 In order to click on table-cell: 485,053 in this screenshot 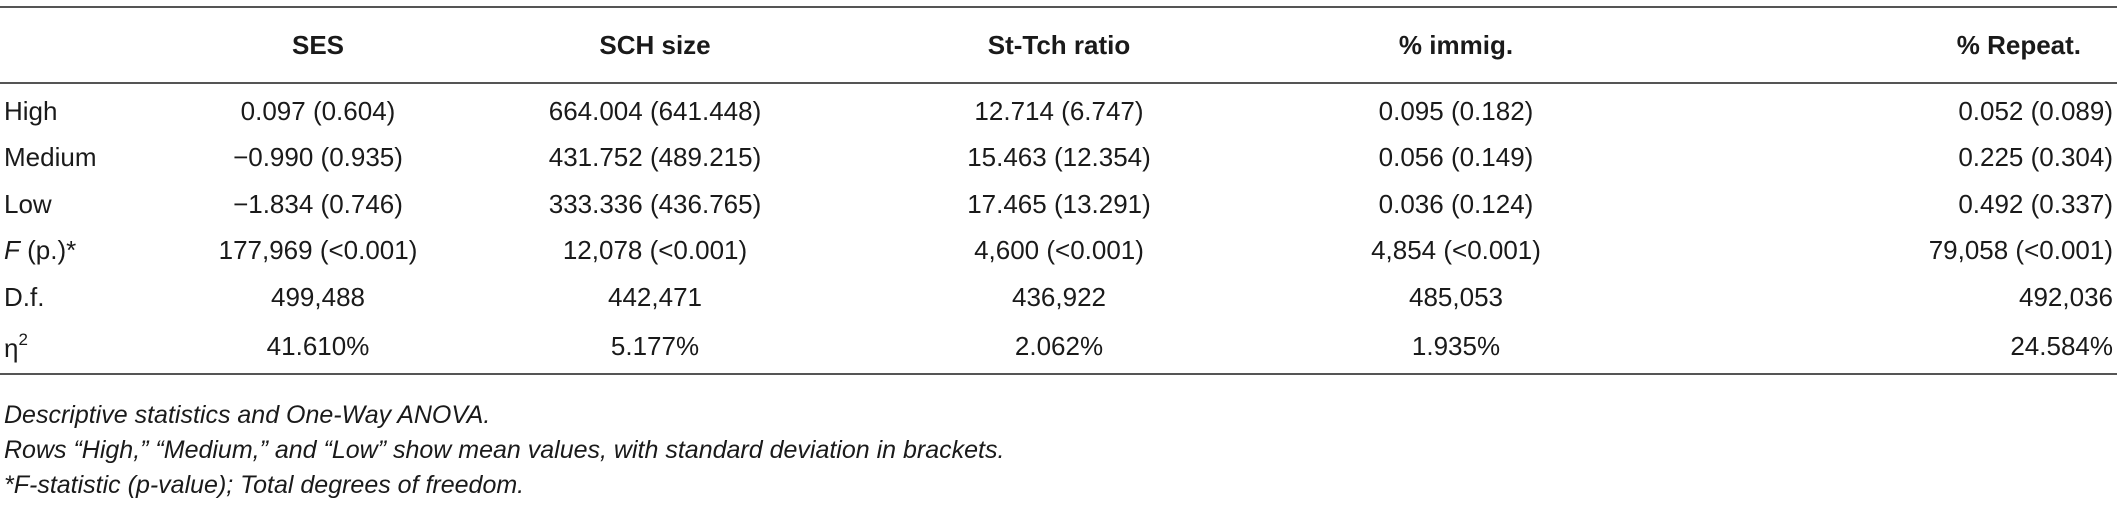, I will do `click(1456, 296)`.